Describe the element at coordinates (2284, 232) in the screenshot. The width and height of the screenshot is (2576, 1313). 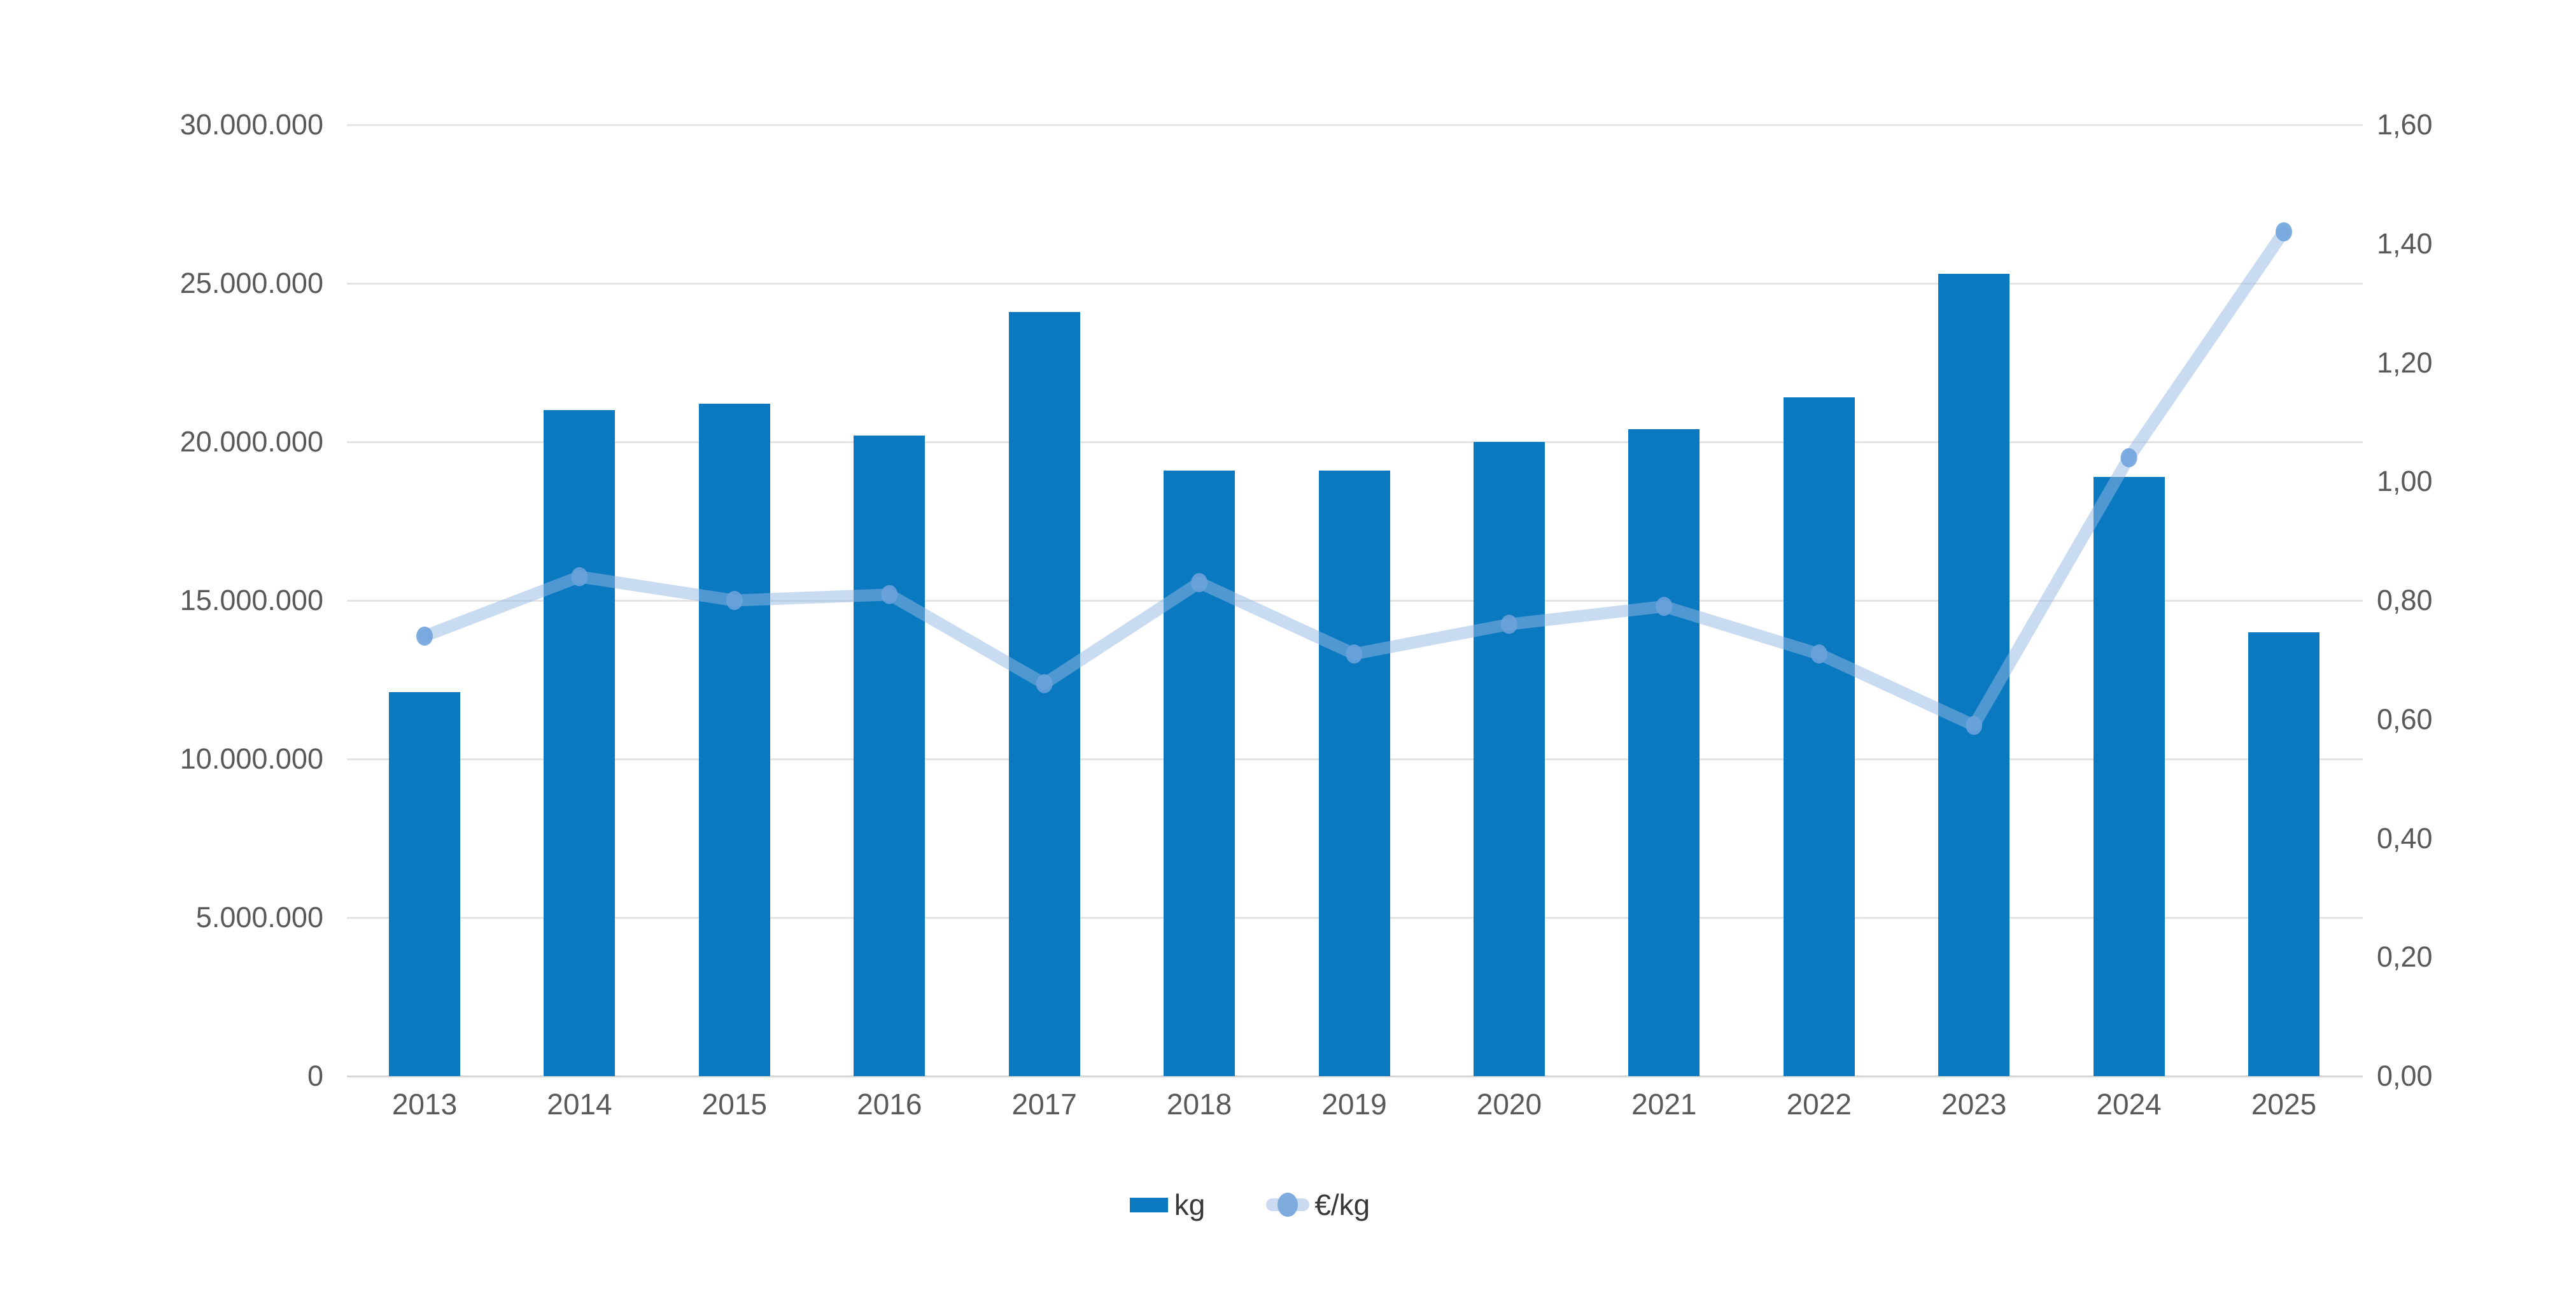
I see `line-marker-2025` at that location.